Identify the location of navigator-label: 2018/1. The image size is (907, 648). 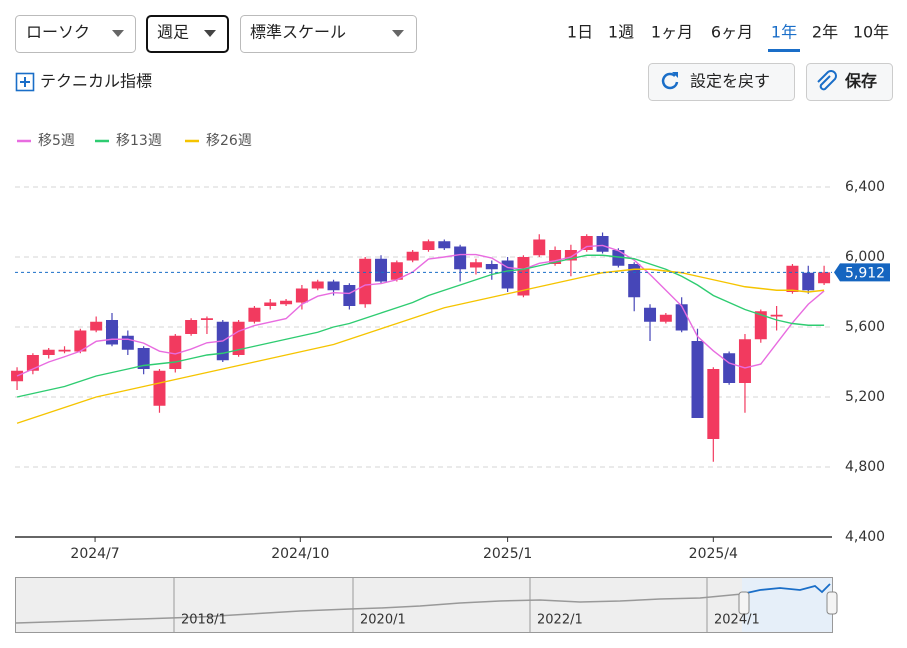
(204, 620).